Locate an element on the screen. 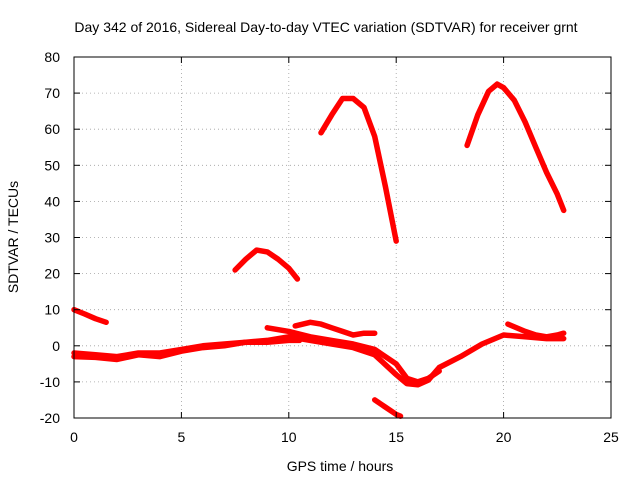  x-tick-label: 5 is located at coordinates (182, 437).